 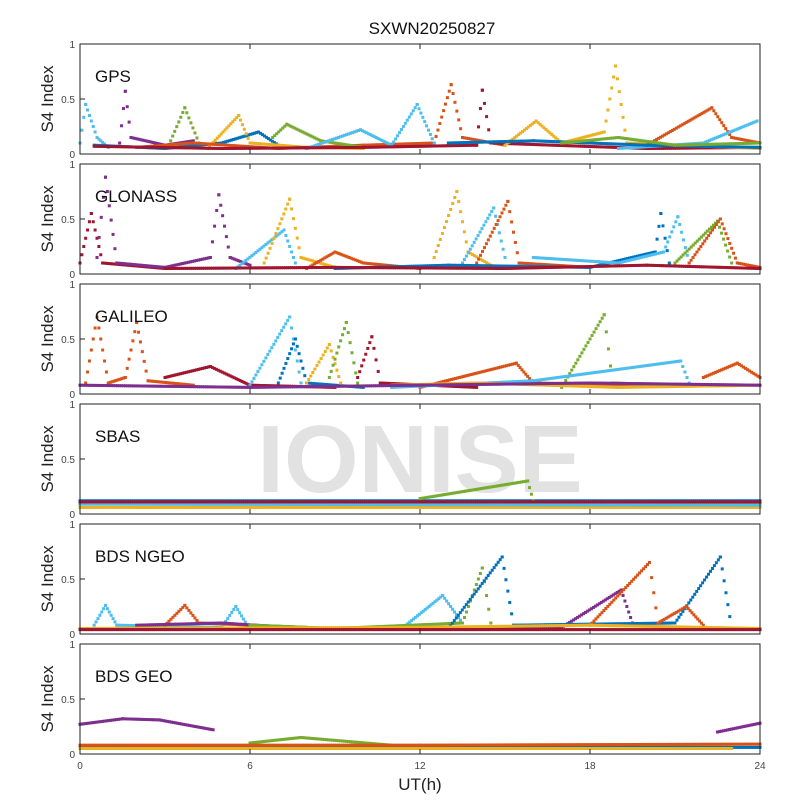 I want to click on axes-box, so click(x=420, y=339).